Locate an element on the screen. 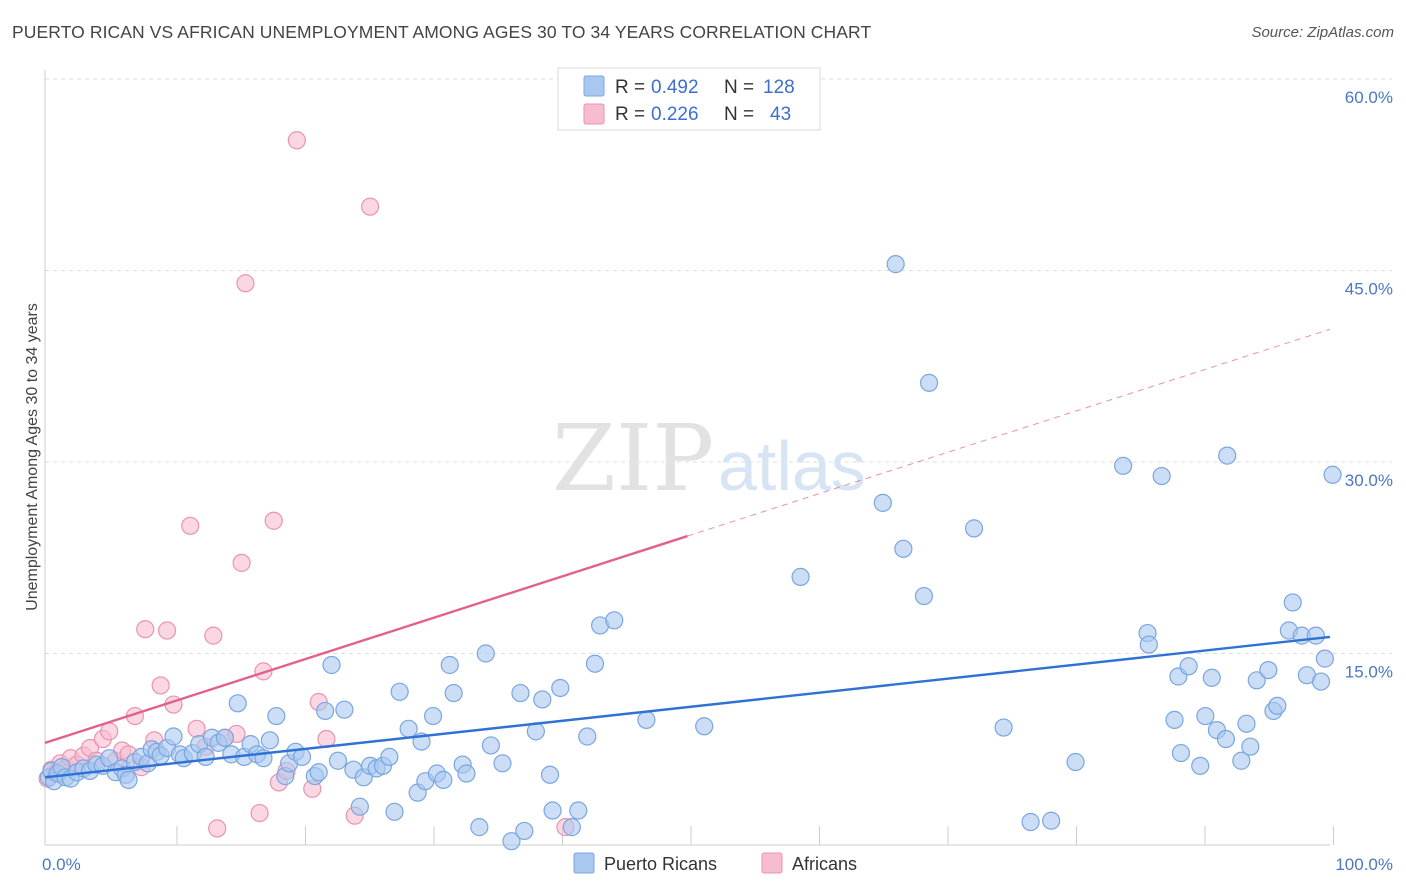 Image resolution: width=1406 pixels, height=892 pixels. watermark-atlas: atlas is located at coordinates (792, 466).